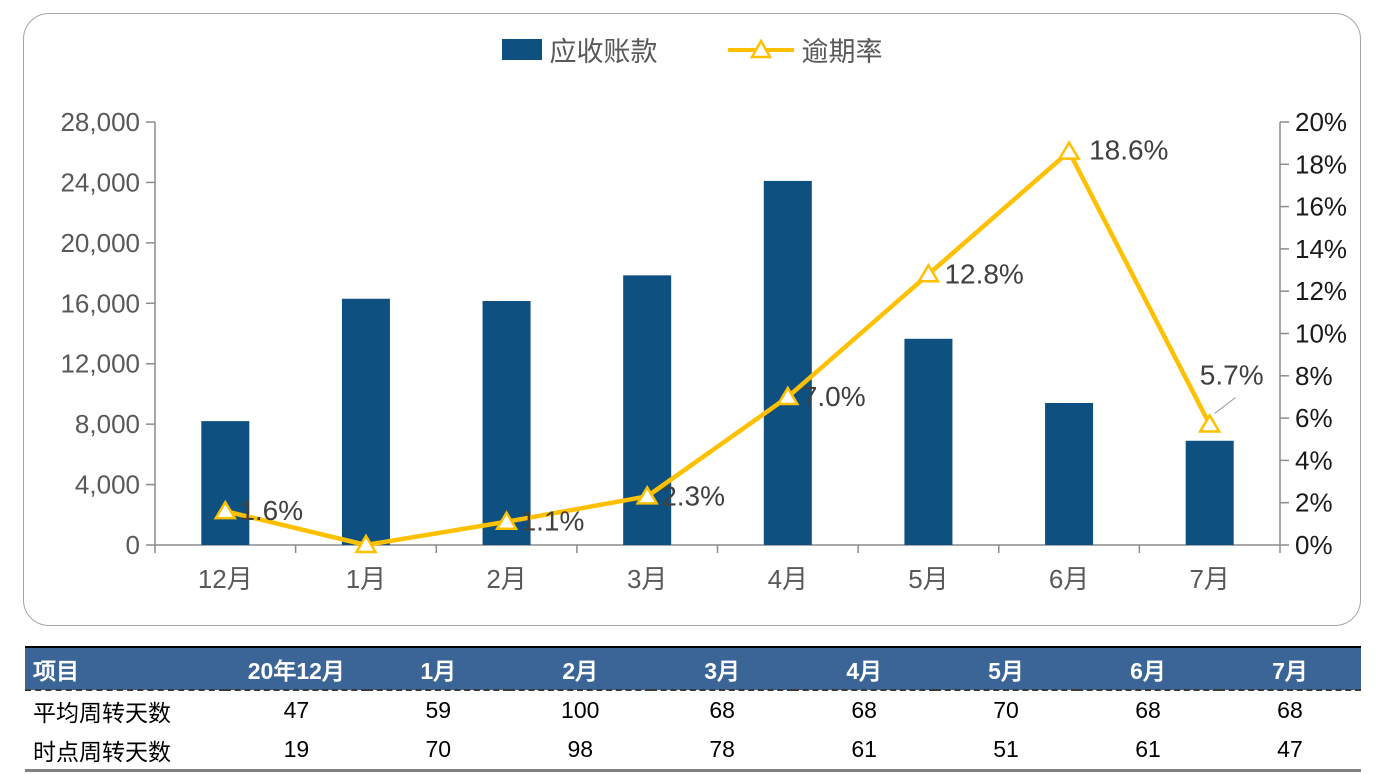 Image resolution: width=1385 pixels, height=774 pixels. What do you see at coordinates (100, 122) in the screenshot?
I see `left-axis-tick-label: 28,000` at bounding box center [100, 122].